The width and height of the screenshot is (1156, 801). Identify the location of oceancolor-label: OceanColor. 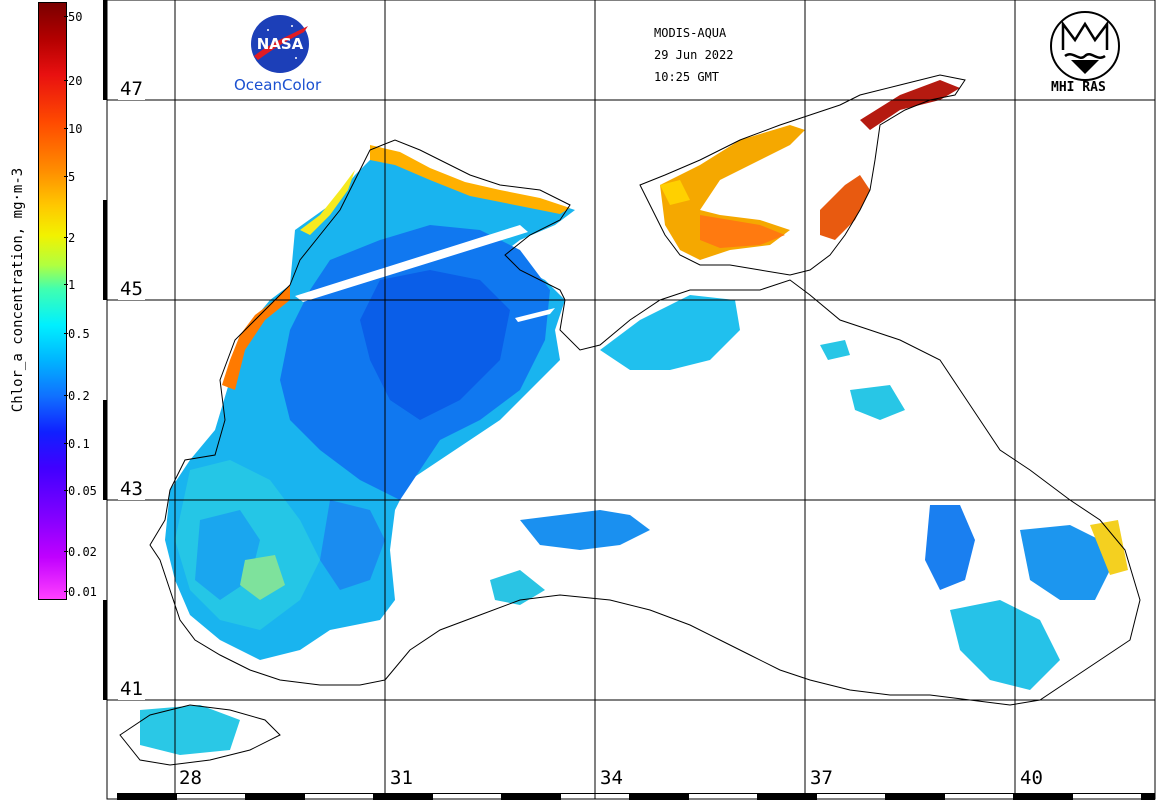
(278, 85).